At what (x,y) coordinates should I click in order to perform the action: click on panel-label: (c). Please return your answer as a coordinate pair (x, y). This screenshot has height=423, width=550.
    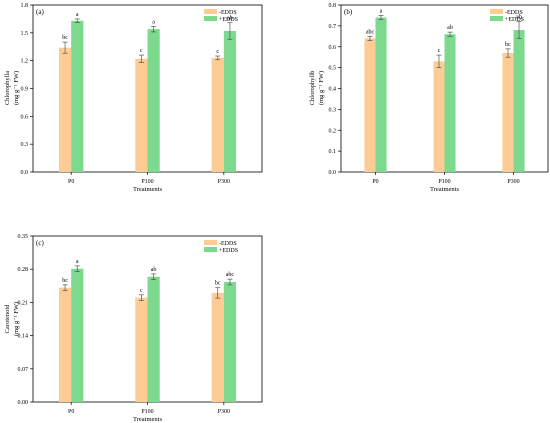
    Looking at the image, I should click on (40, 243).